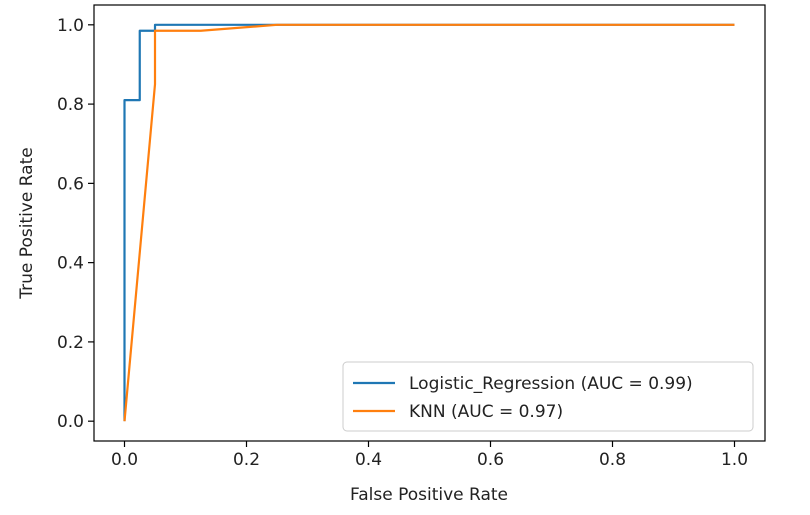 The width and height of the screenshot is (810, 515). Describe the element at coordinates (70, 26) in the screenshot. I see `y-tick-label: 1.0` at that location.